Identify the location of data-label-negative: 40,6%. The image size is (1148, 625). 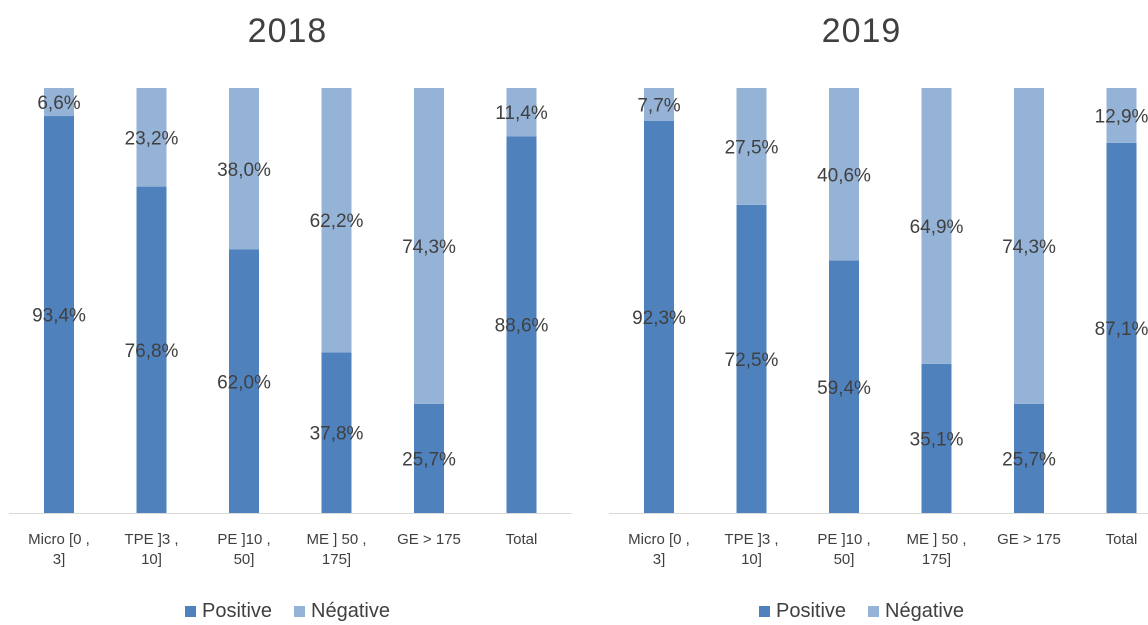
(844, 175).